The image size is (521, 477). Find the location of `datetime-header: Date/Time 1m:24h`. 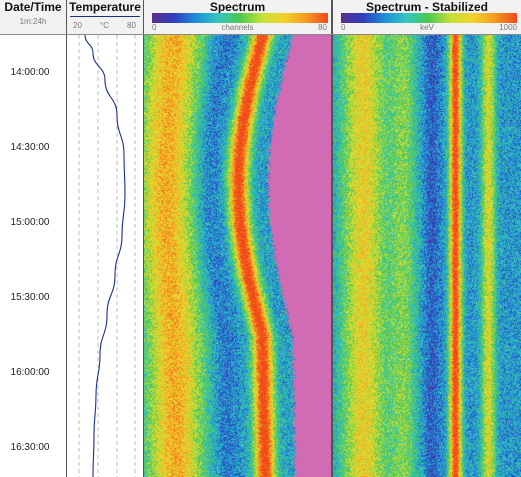

datetime-header: Date/Time 1m:24h is located at coordinates (33, 17).